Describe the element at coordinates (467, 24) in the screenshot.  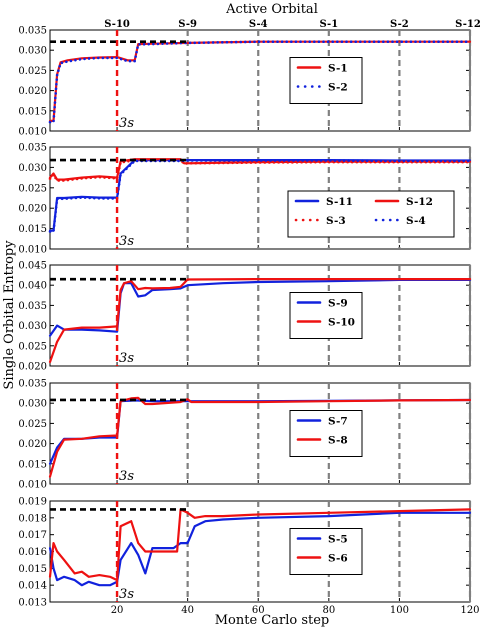
I see `top-tick-label: S-12` at that location.